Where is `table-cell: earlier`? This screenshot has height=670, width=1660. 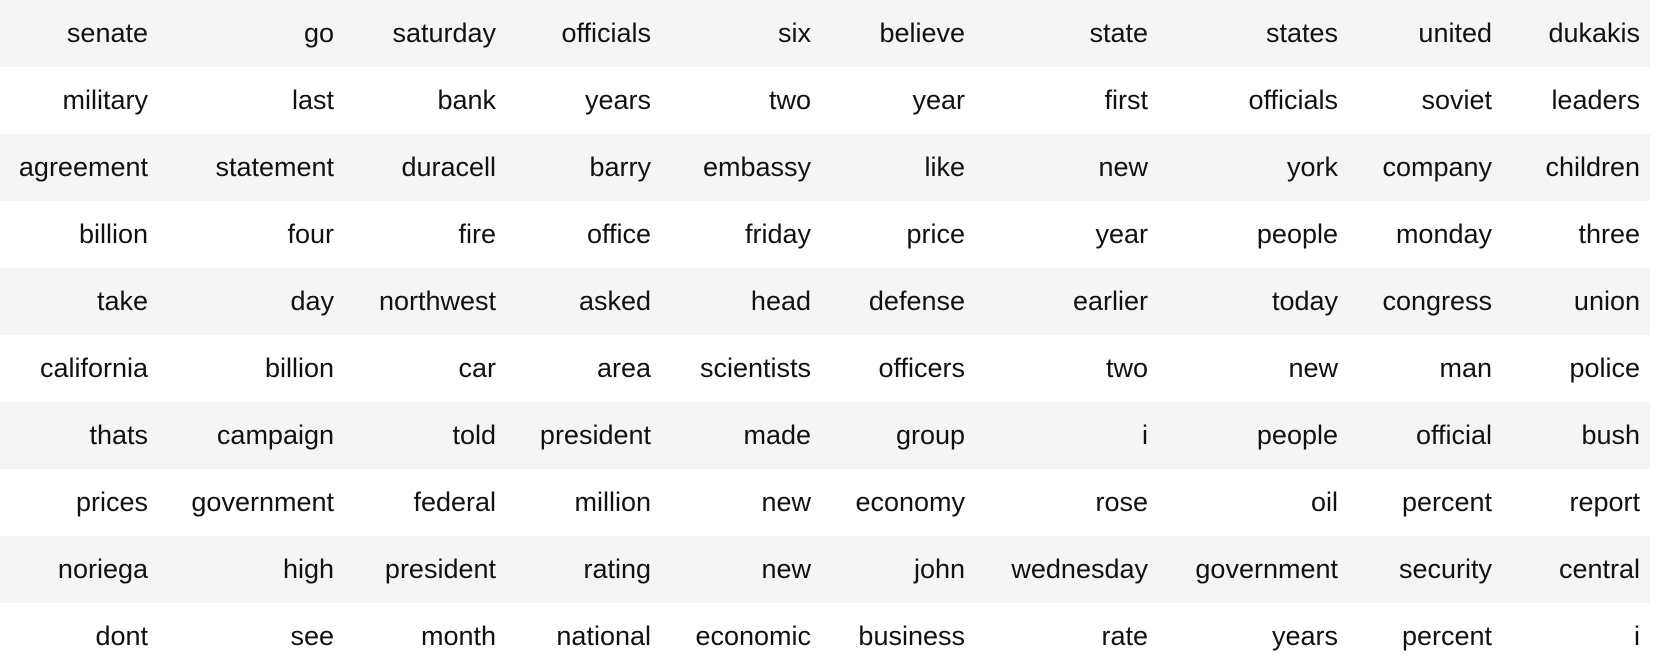 table-cell: earlier is located at coordinates (1110, 301).